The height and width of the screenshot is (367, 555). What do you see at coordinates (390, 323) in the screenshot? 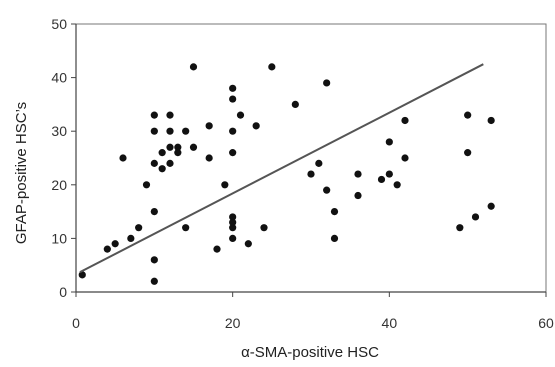
I see `x-tick-label: 40` at bounding box center [390, 323].